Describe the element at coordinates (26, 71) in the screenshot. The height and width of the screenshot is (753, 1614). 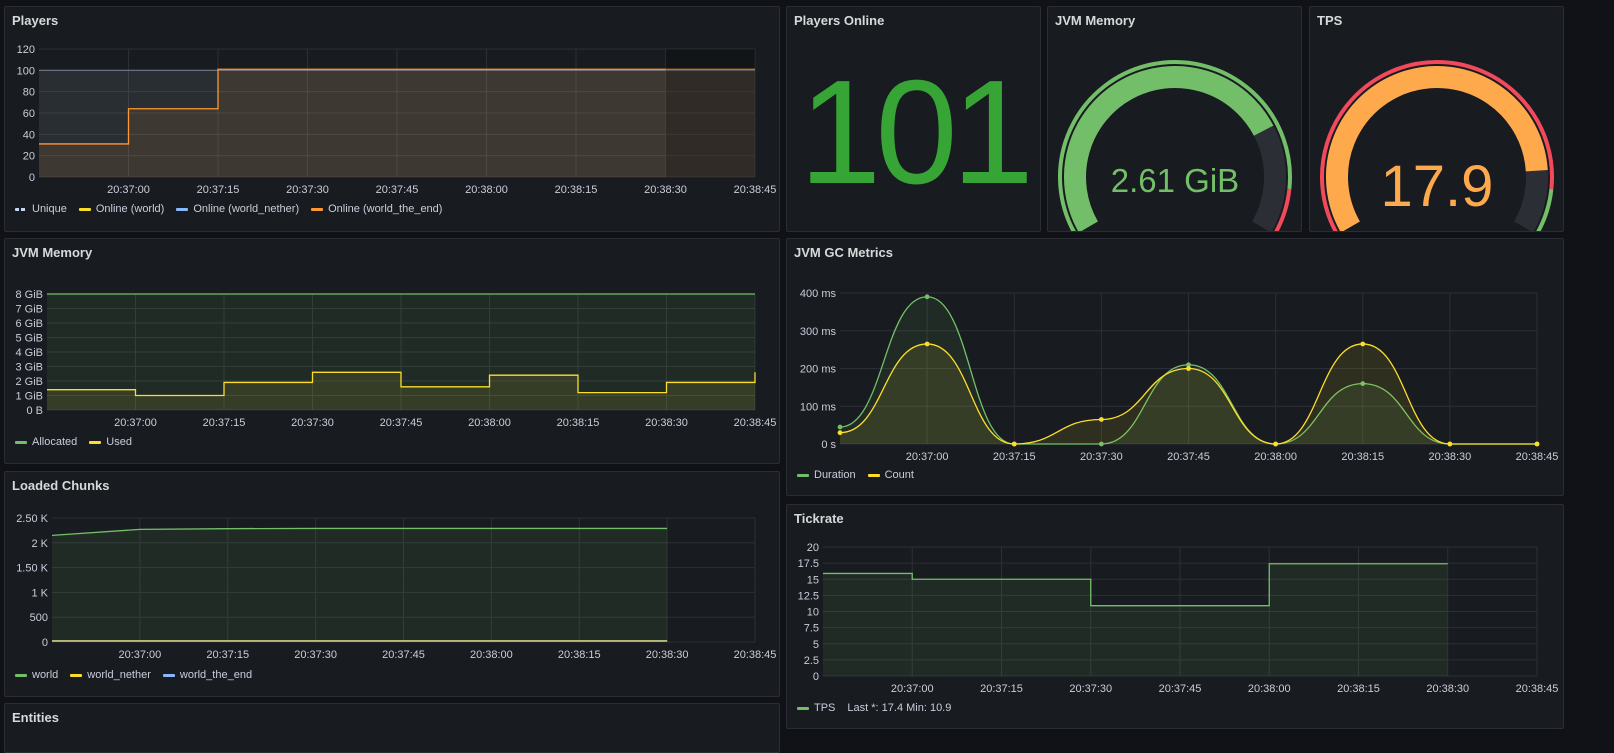
I see `y-tick-label: 100` at that location.